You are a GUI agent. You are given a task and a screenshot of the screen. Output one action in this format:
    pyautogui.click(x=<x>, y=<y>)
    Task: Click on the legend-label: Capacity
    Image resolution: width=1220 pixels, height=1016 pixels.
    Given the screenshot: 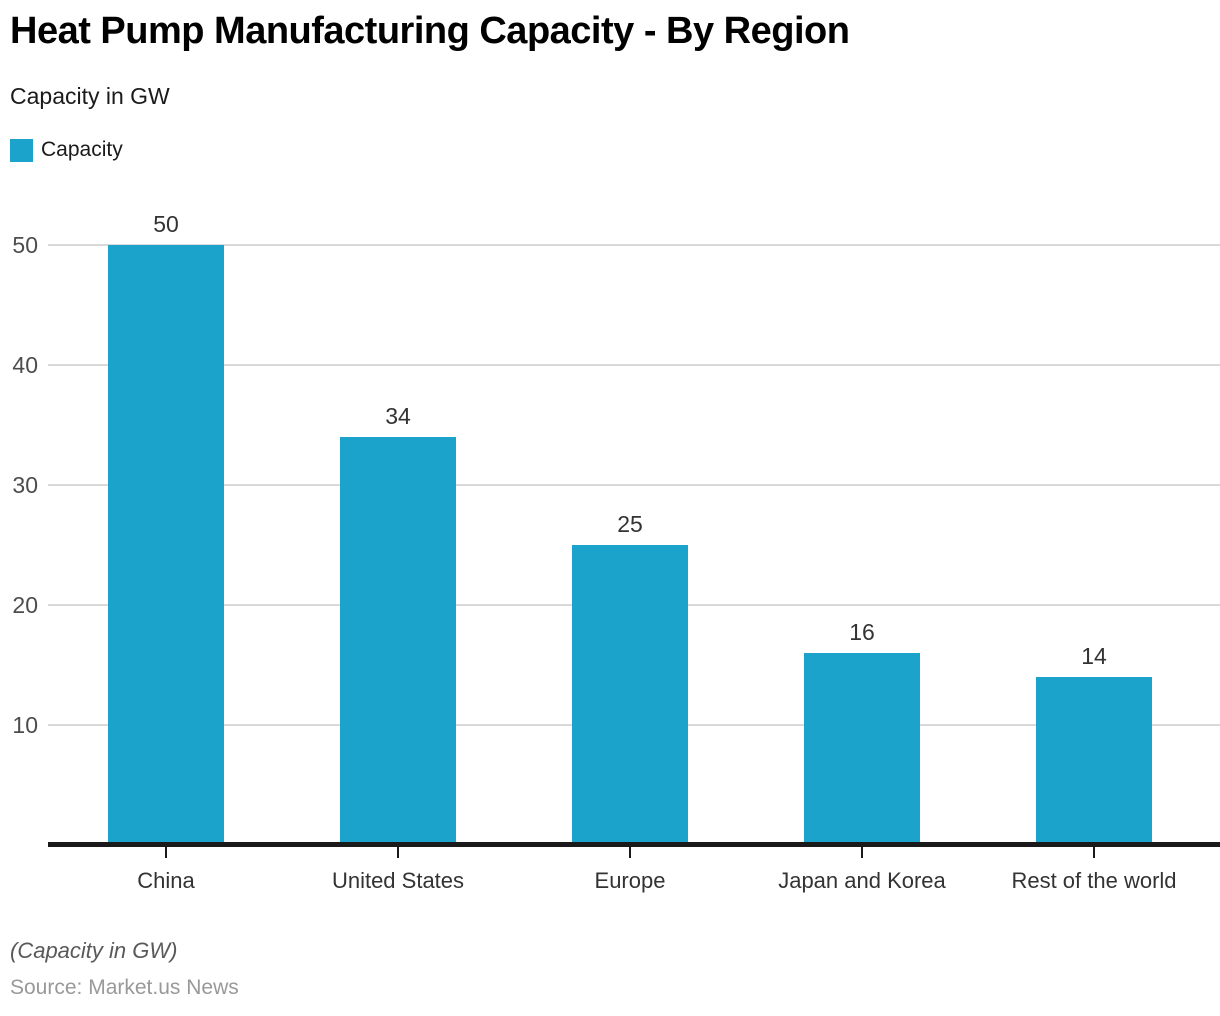 What is the action you would take?
    pyautogui.click(x=82, y=149)
    